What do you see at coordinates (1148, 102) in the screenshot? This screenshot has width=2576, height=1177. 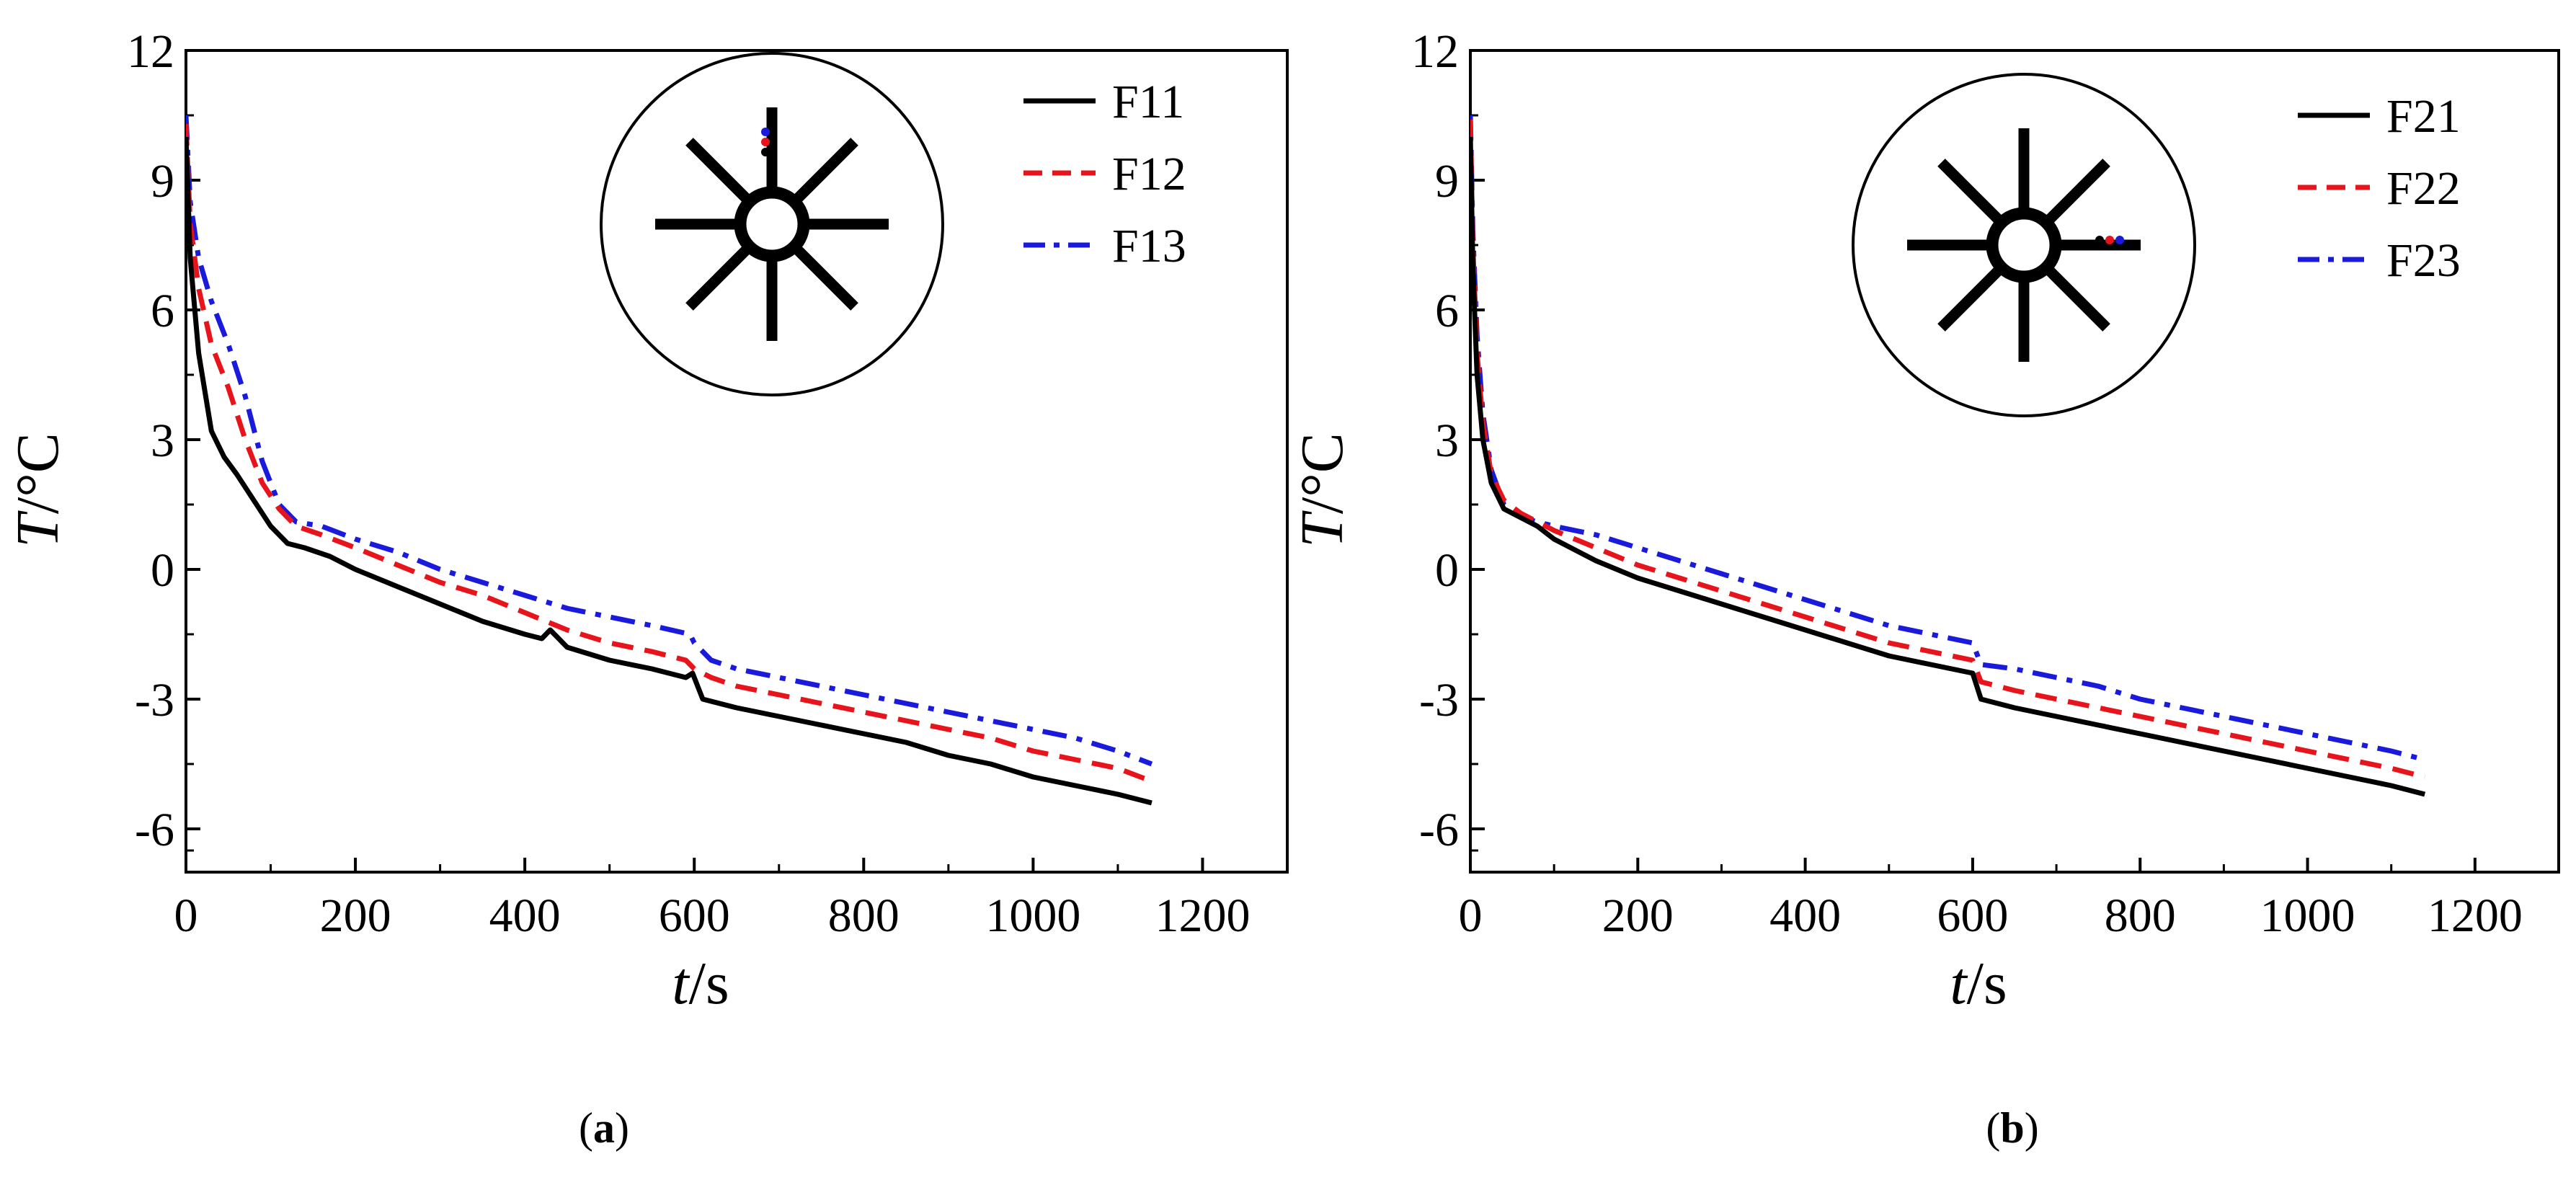 I see `legend-label-F11: F11` at bounding box center [1148, 102].